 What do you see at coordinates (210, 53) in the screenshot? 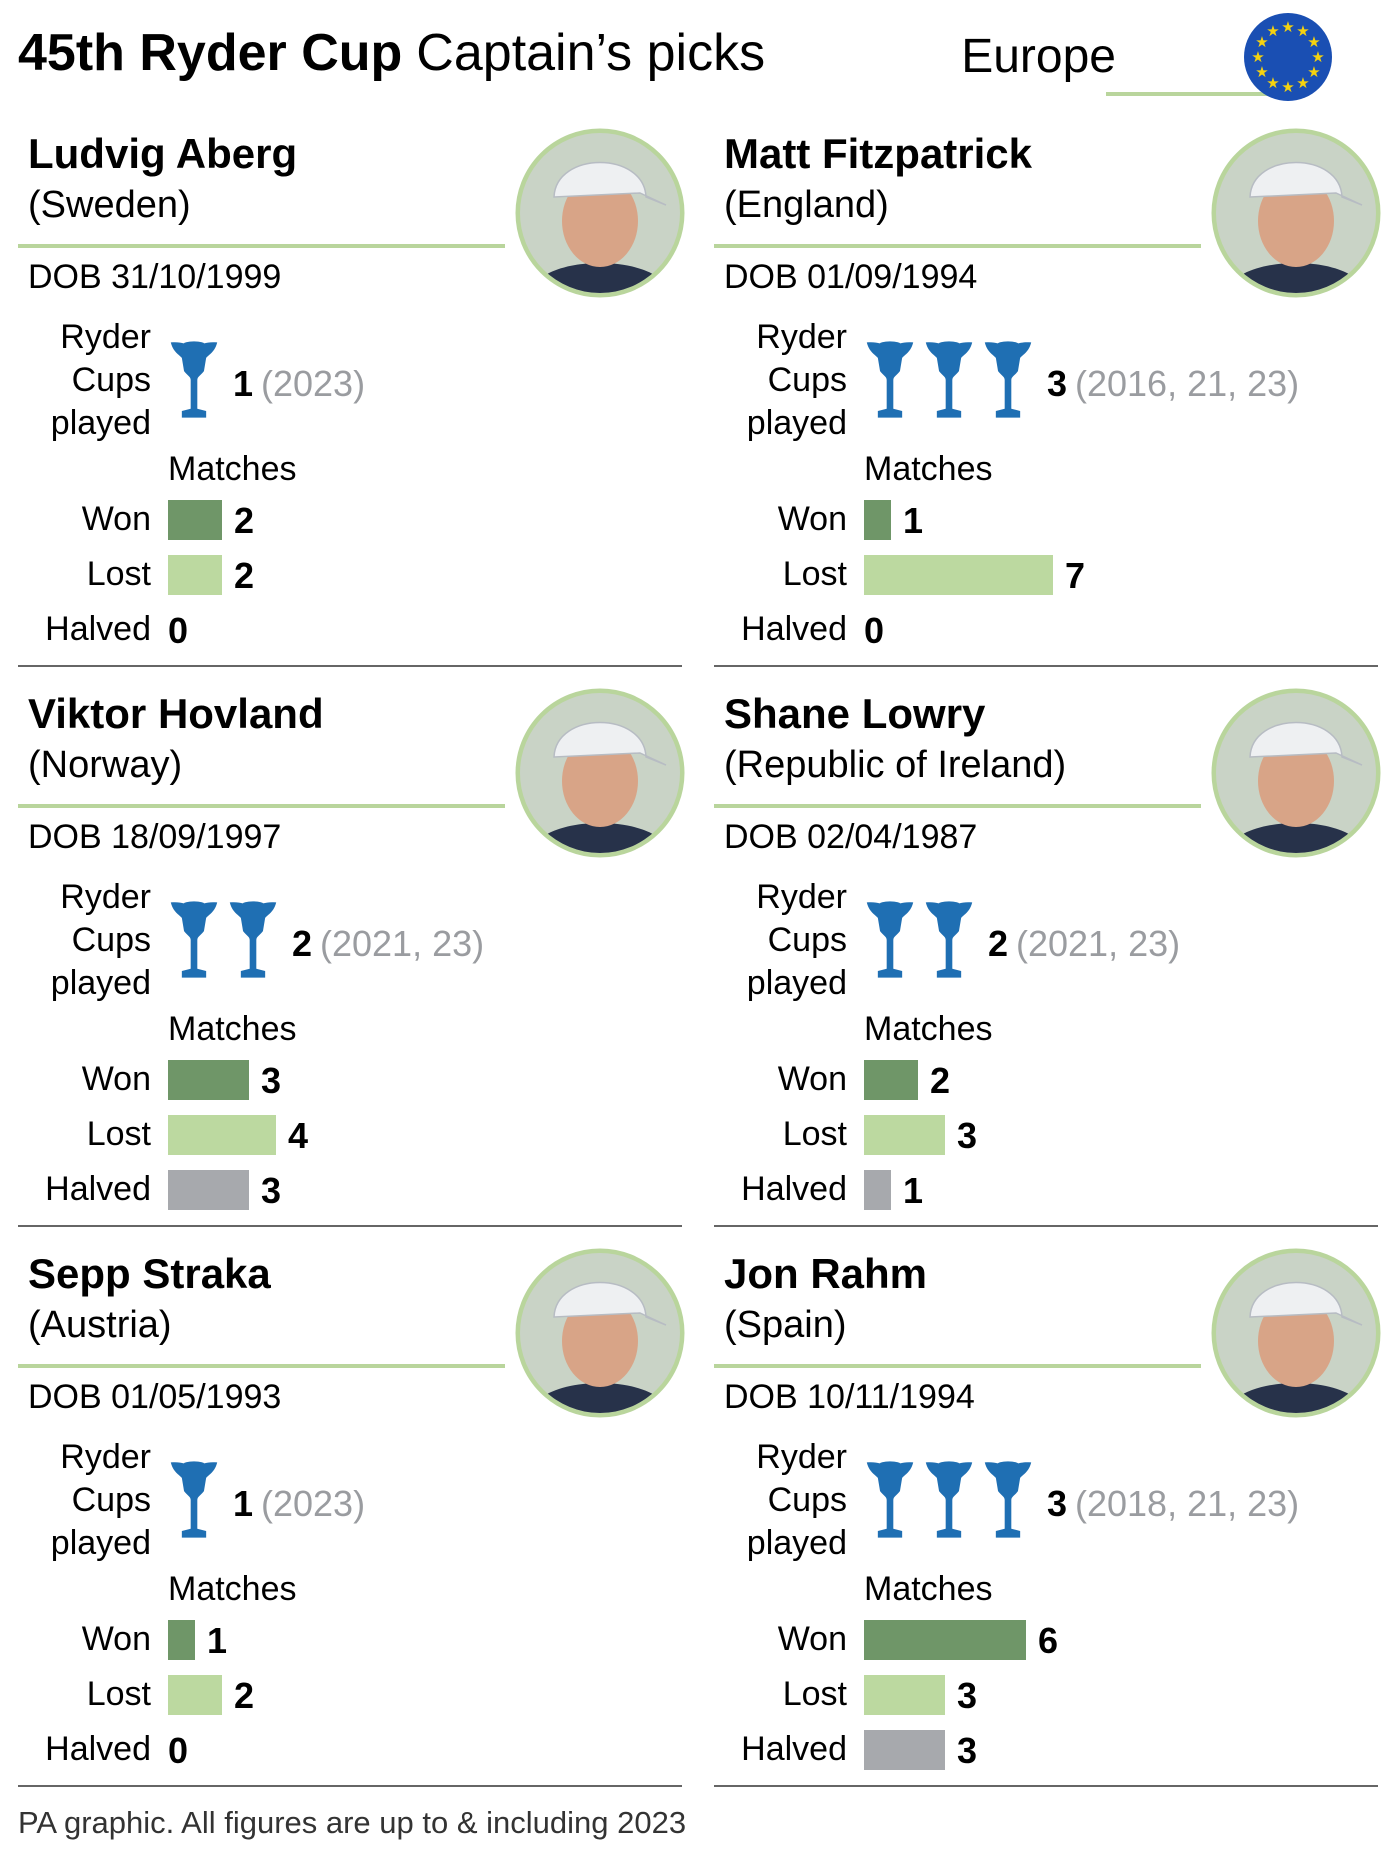
I see `page-title-bold: 45th Ryder Cup` at bounding box center [210, 53].